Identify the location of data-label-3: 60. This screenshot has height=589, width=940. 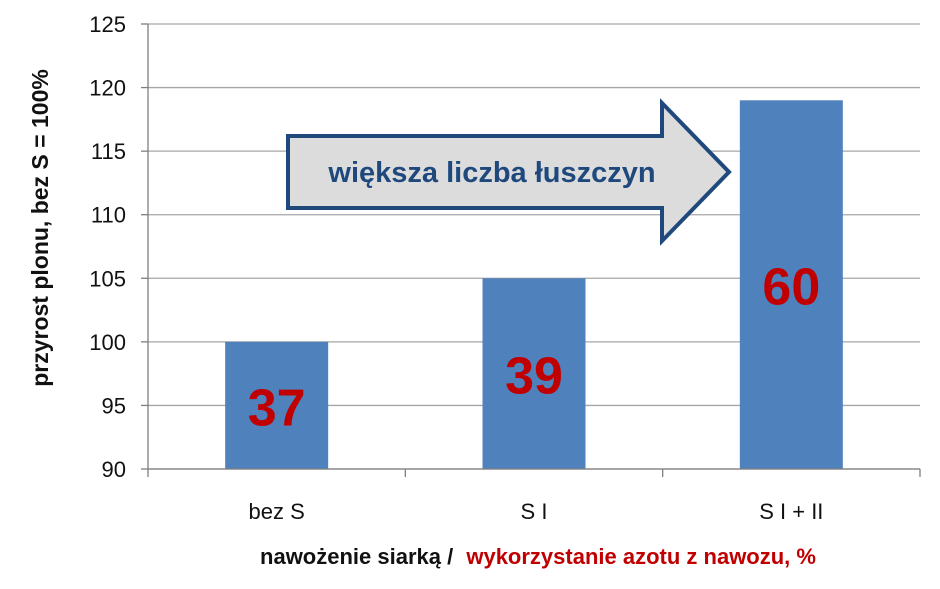
(791, 288).